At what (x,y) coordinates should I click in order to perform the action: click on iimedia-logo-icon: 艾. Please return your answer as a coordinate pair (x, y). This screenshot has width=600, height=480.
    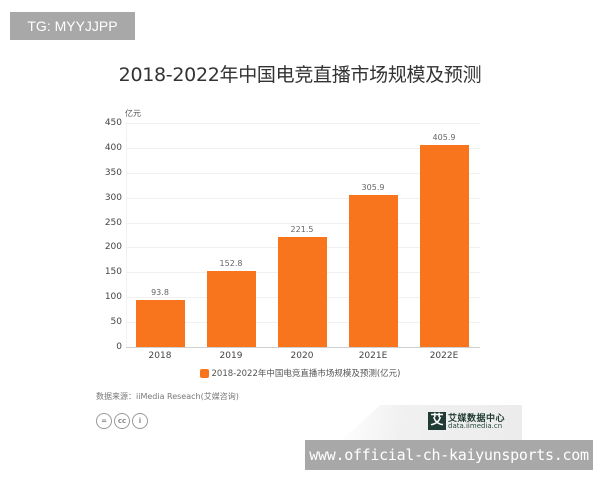
    Looking at the image, I should click on (437, 421).